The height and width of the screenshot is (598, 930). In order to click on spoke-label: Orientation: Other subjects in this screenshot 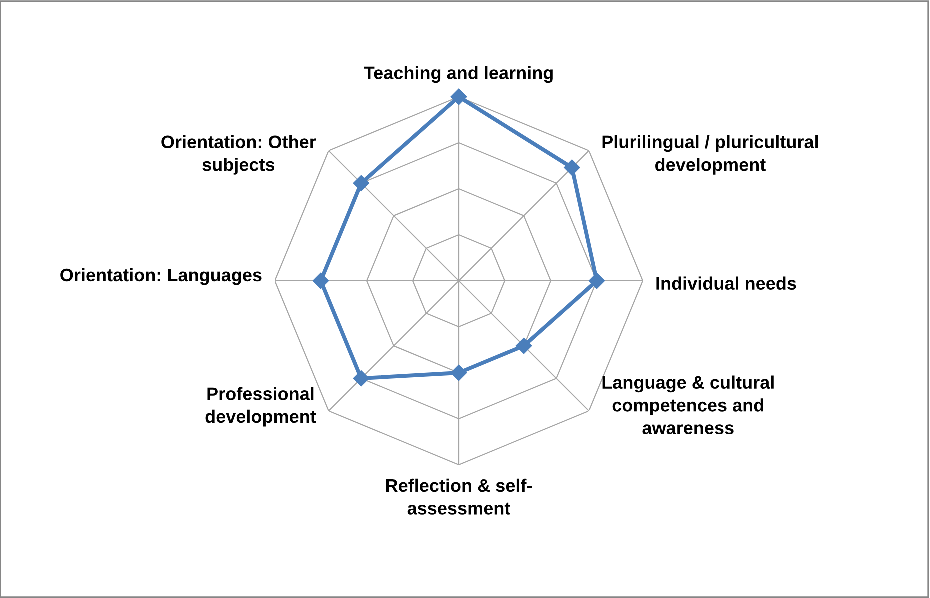, I will do `click(239, 155)`.